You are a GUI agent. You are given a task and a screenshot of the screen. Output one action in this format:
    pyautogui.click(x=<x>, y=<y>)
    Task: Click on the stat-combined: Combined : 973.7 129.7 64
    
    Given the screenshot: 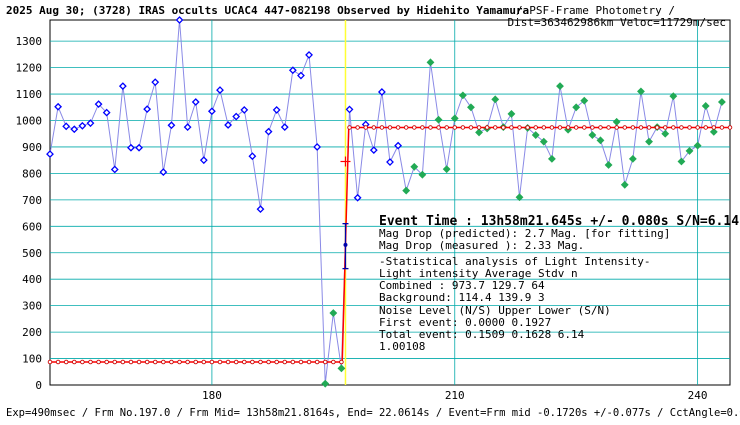 What is the action you would take?
    pyautogui.click(x=462, y=285)
    